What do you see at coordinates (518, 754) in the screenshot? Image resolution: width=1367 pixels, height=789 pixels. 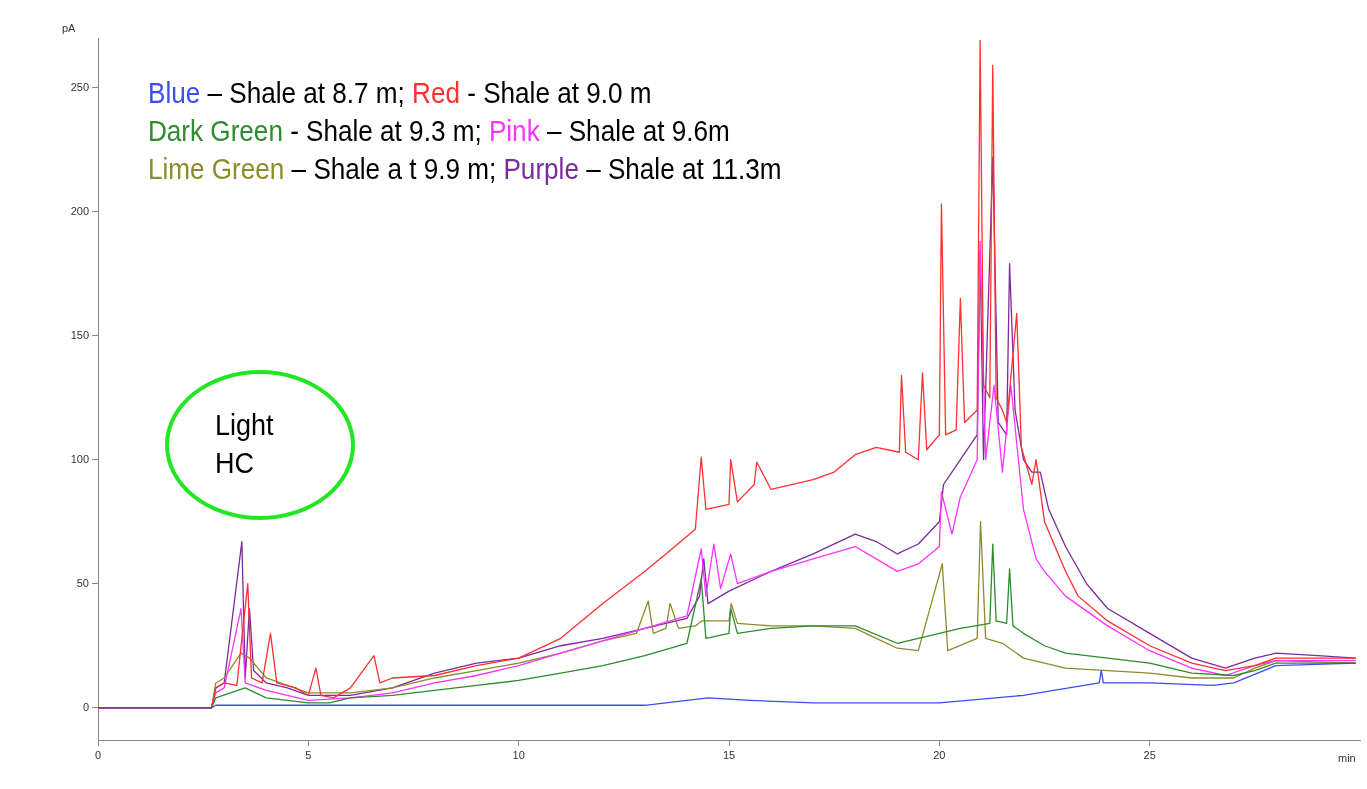 I see `x-tick-label: 10` at bounding box center [518, 754].